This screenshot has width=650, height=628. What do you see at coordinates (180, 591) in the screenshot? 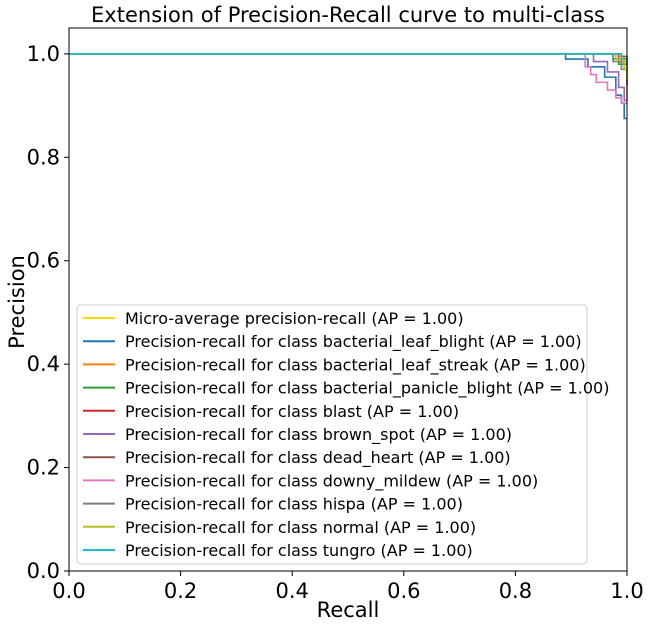
I see `x-tick-label: 0.2` at bounding box center [180, 591].